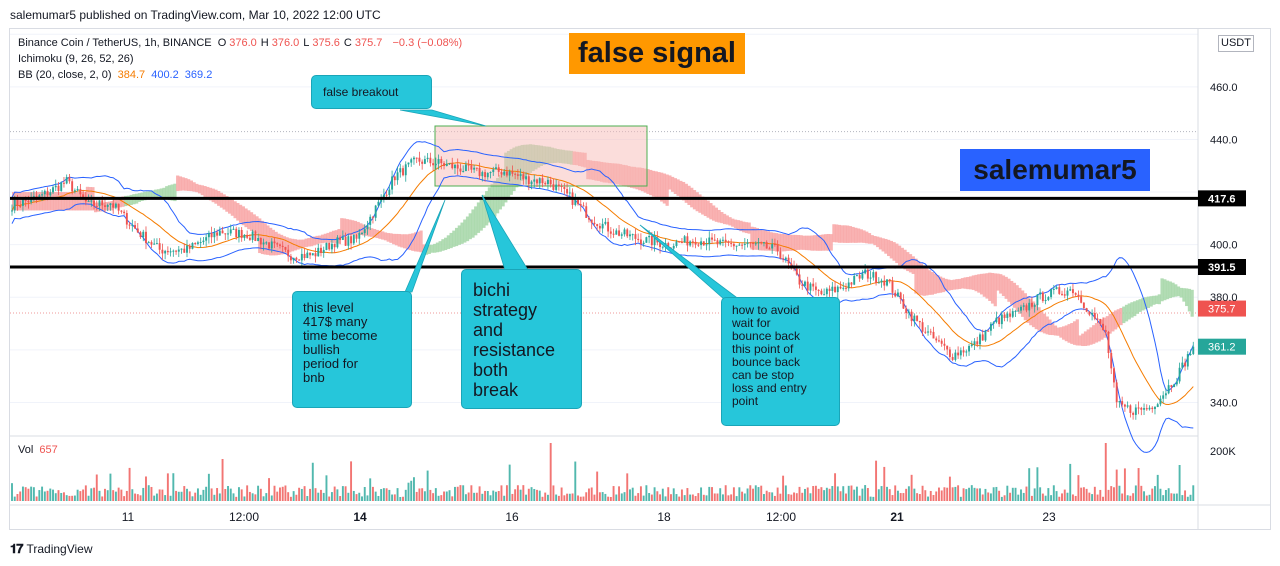 The height and width of the screenshot is (566, 1280). Describe the element at coordinates (1224, 88) in the screenshot. I see `y-tick-label: 460.0` at that location.